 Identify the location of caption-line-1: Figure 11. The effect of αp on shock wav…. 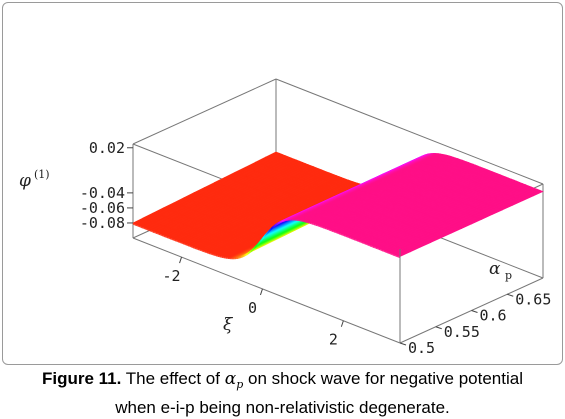
(282, 381).